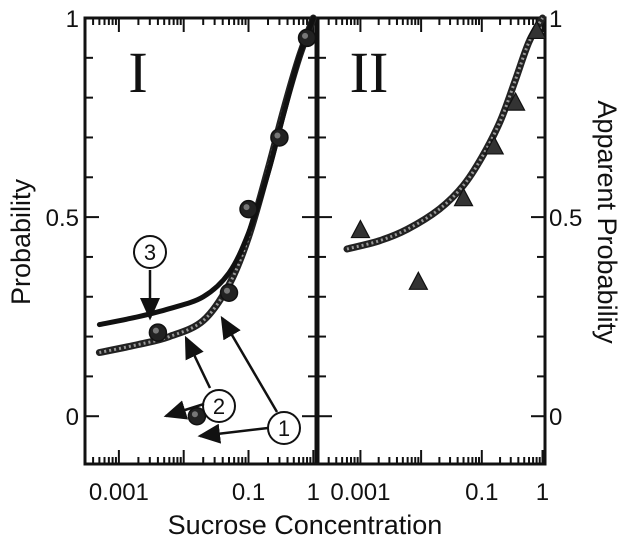 Image resolution: width=620 pixels, height=545 pixels. Describe the element at coordinates (217, 340) in the screenshot. I see `panel-I-annotations: 3 2 1` at that location.